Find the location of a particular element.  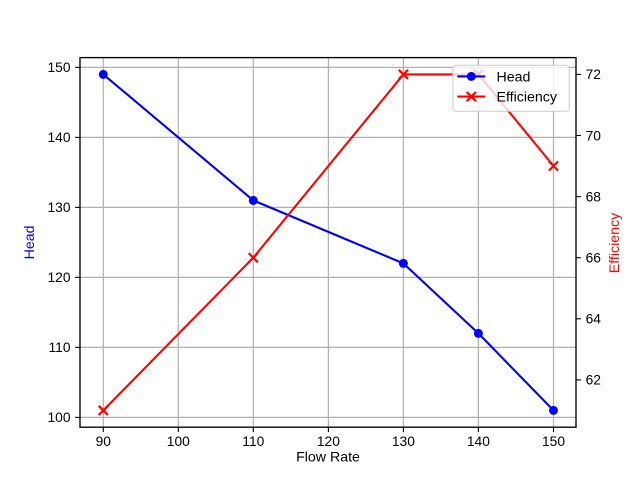

svg-text: Flow Rate is located at coordinates (328, 457).